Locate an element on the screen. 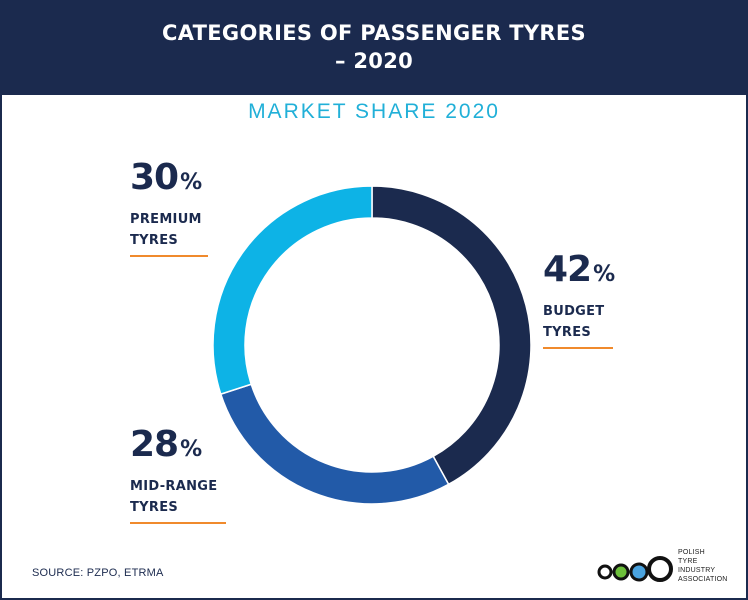 This screenshot has width=748, height=600. logo-line-2: TYRE is located at coordinates (688, 561).